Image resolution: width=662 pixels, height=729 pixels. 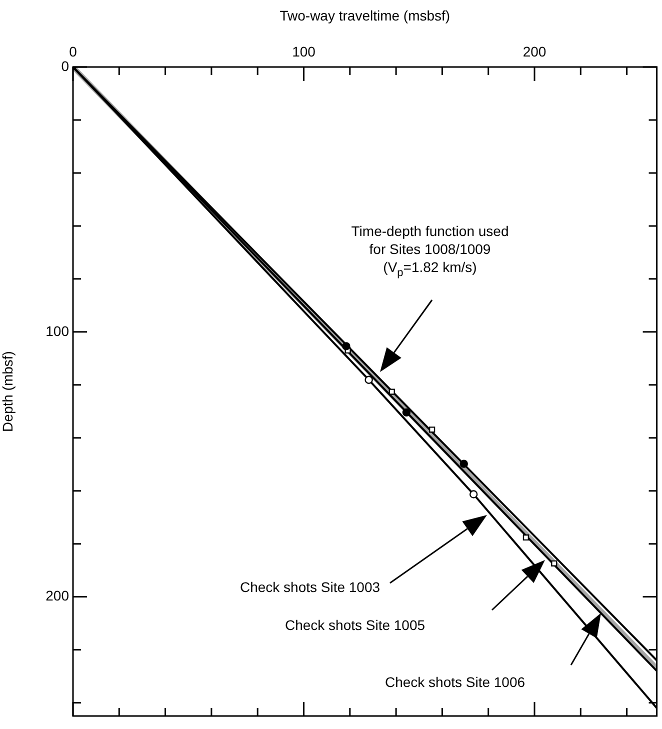 I want to click on y-tick-label: 0, so click(x=65, y=66).